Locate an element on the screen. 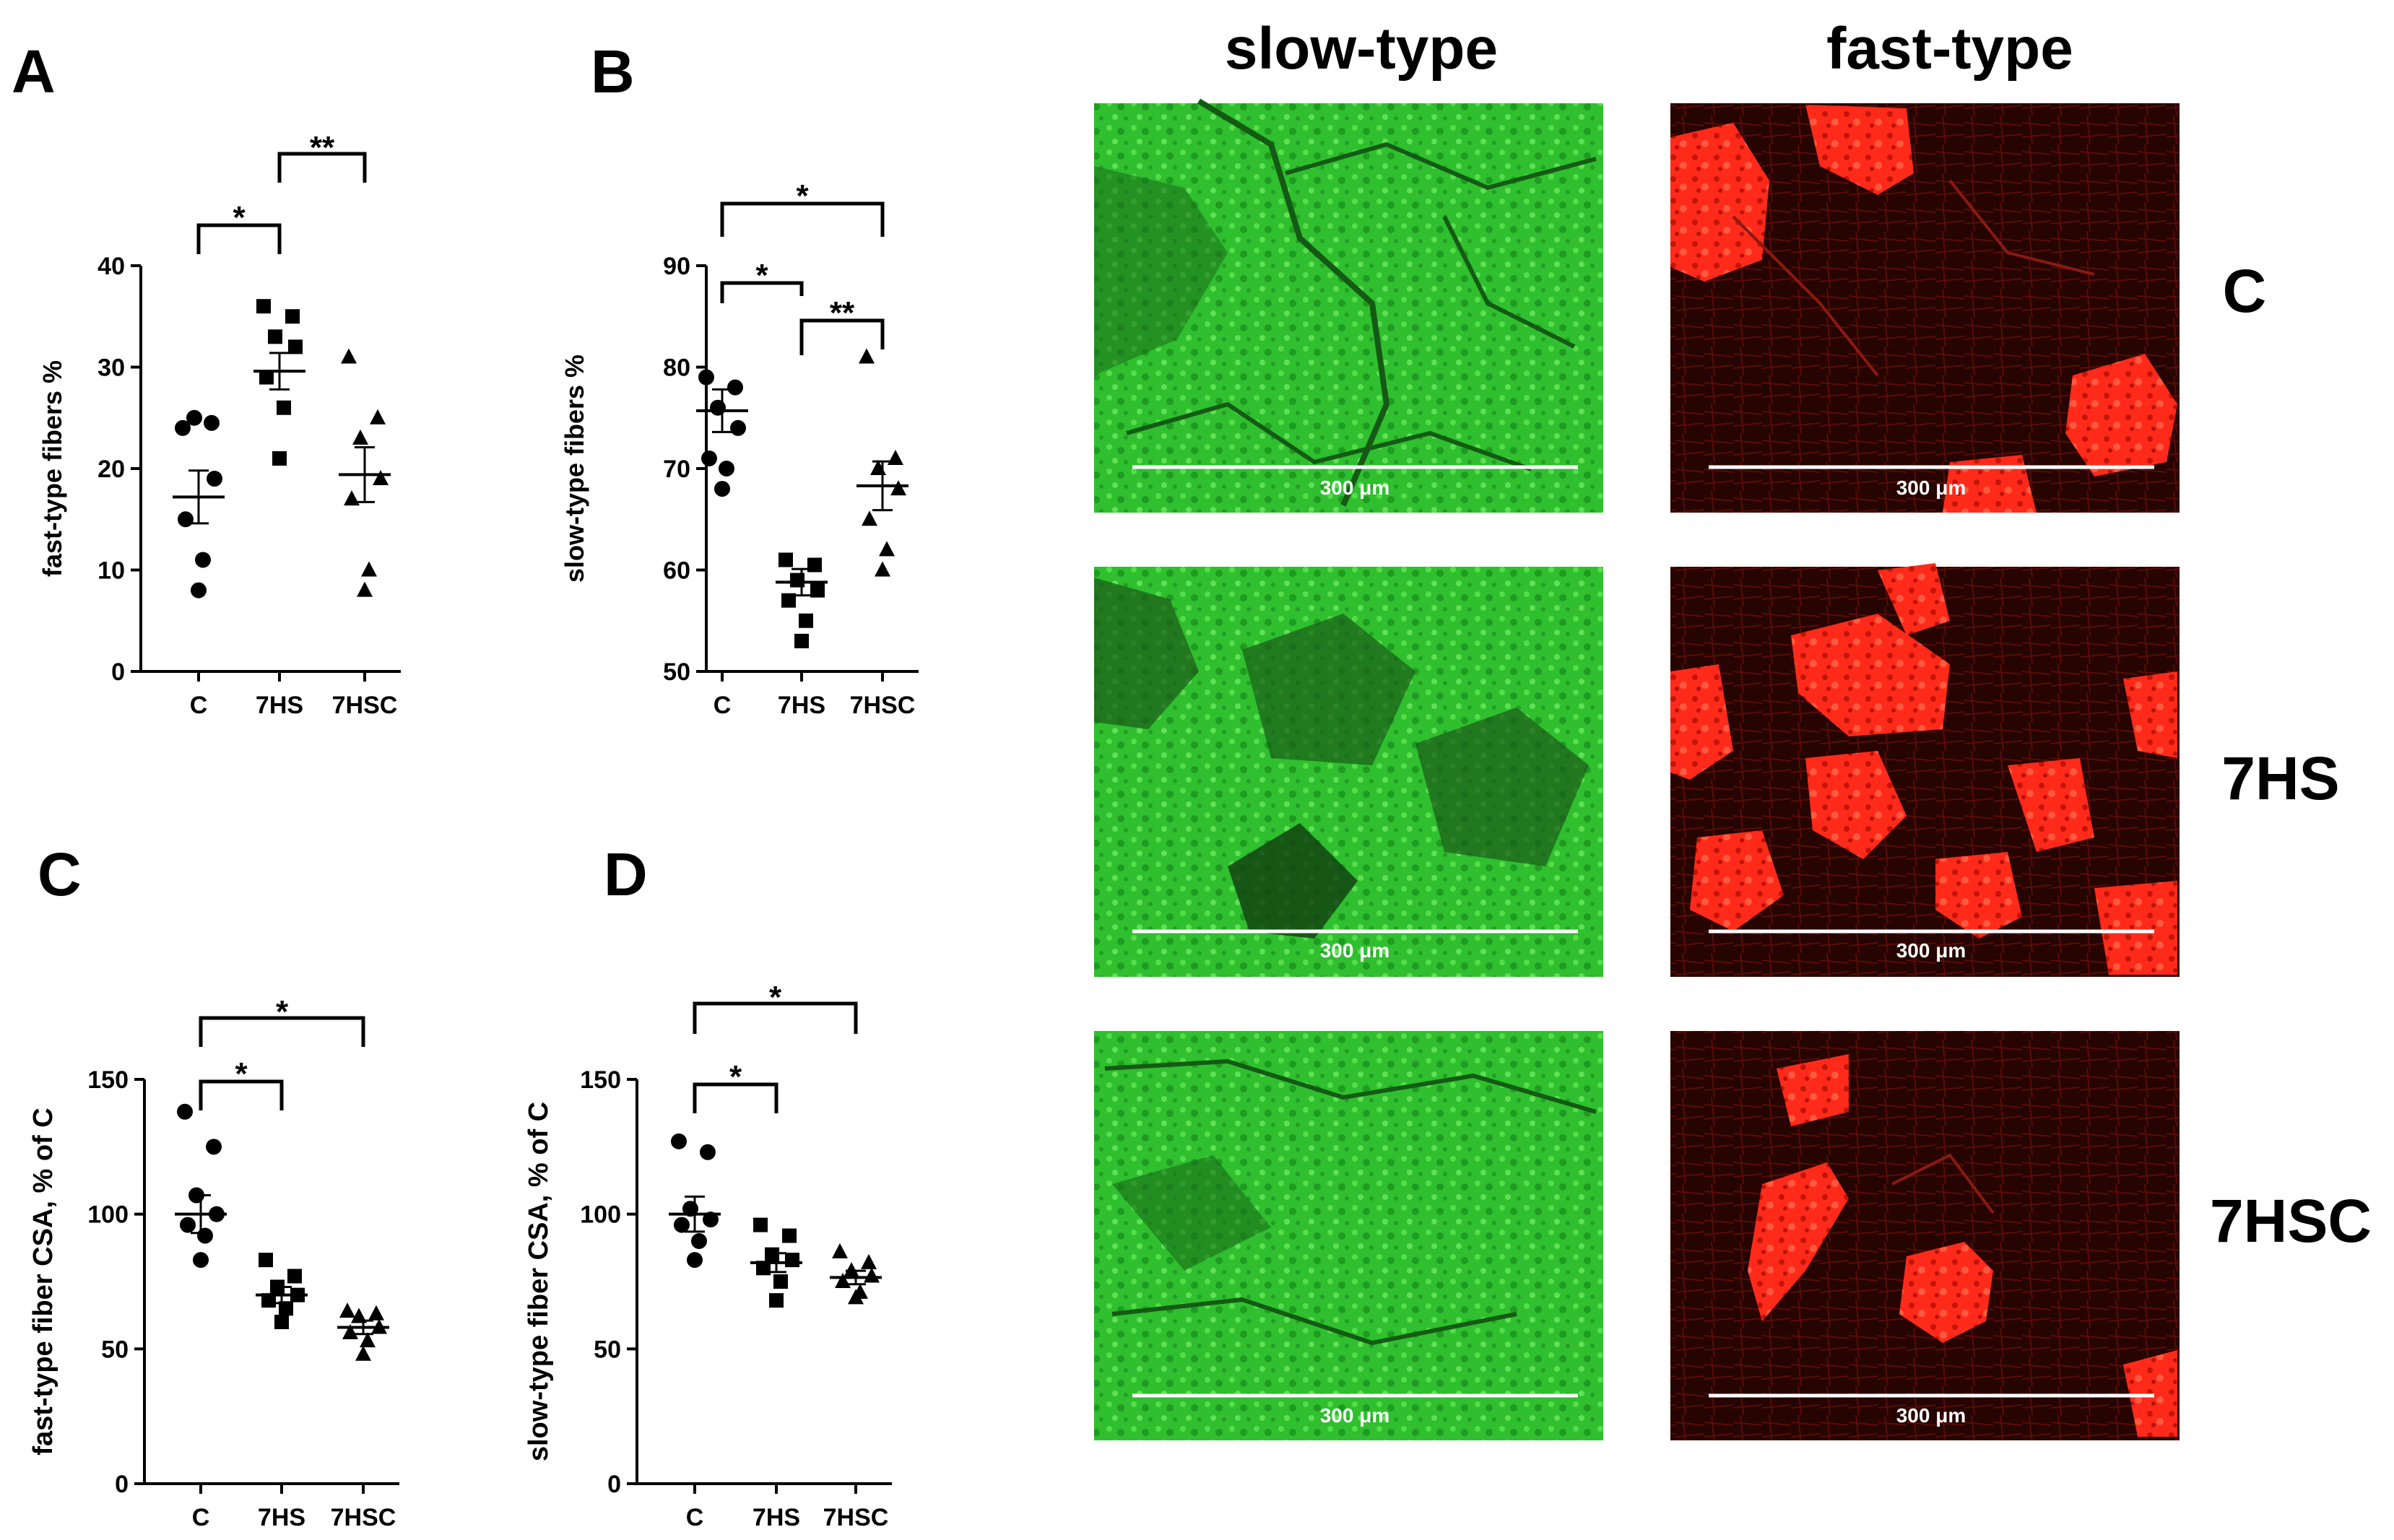 This screenshot has height=1540, width=2394. y-tick-label: 20 is located at coordinates (111, 469).